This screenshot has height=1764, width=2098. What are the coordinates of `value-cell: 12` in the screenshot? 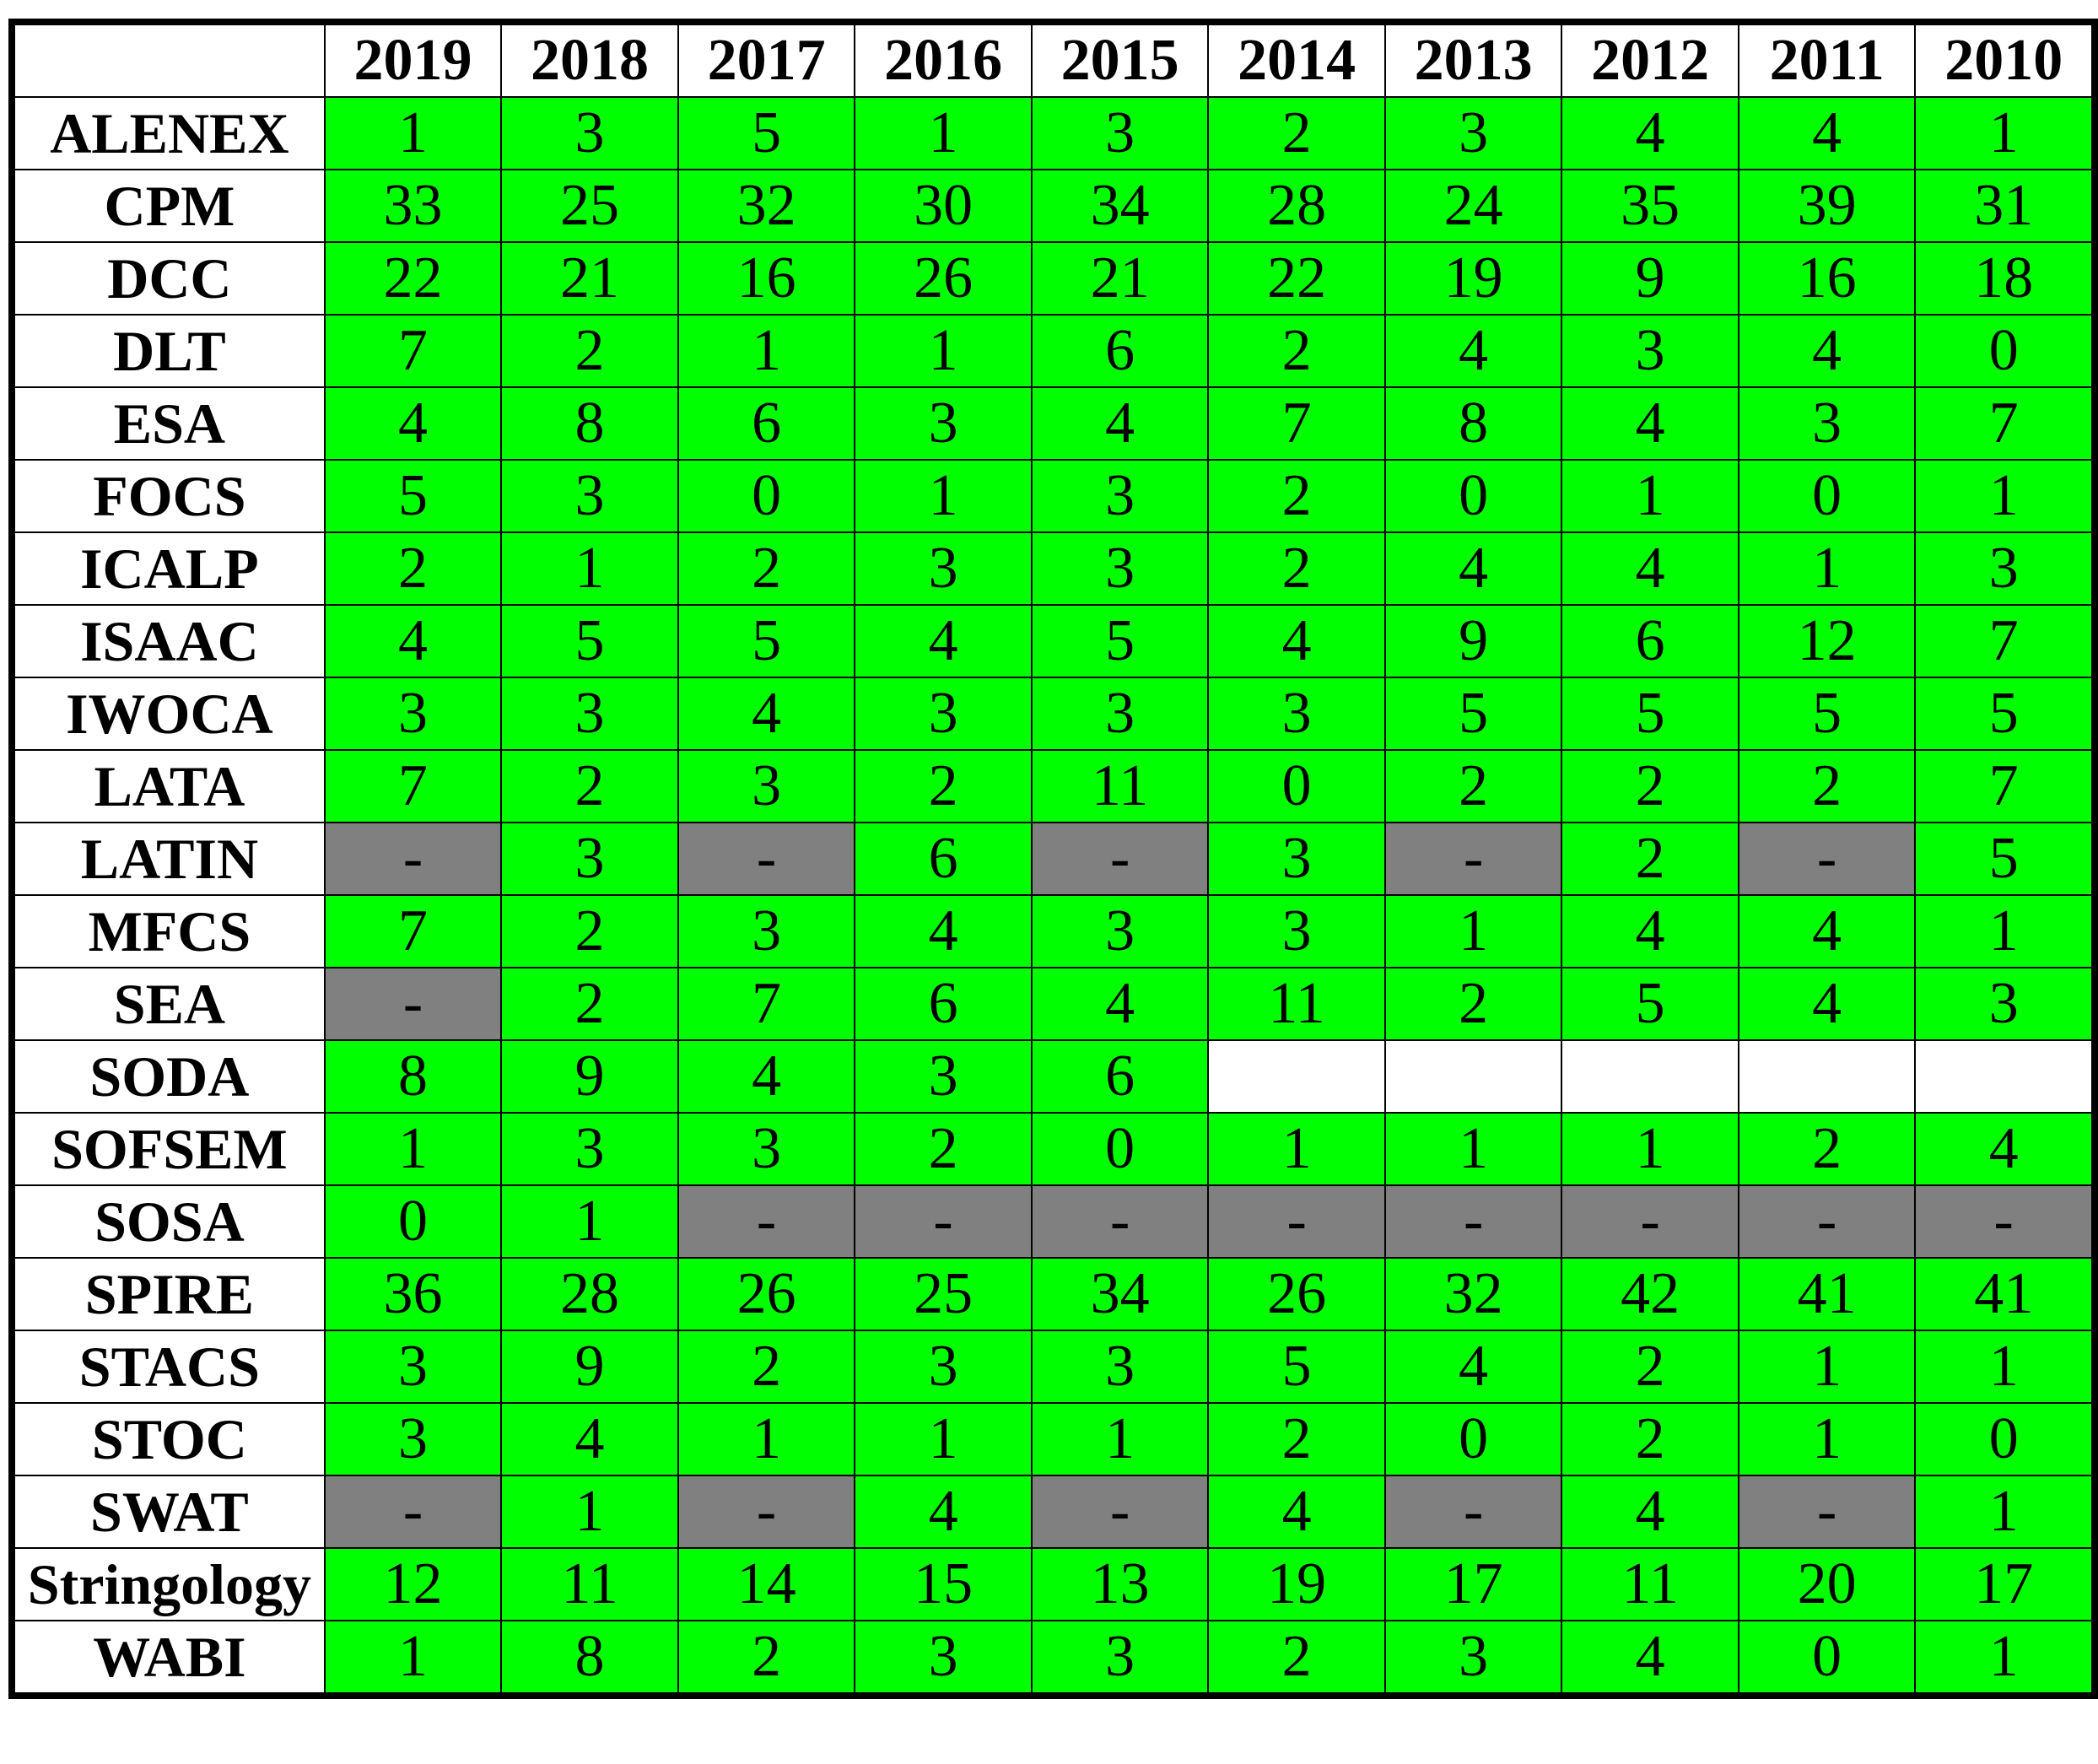 It's located at (413, 1584).